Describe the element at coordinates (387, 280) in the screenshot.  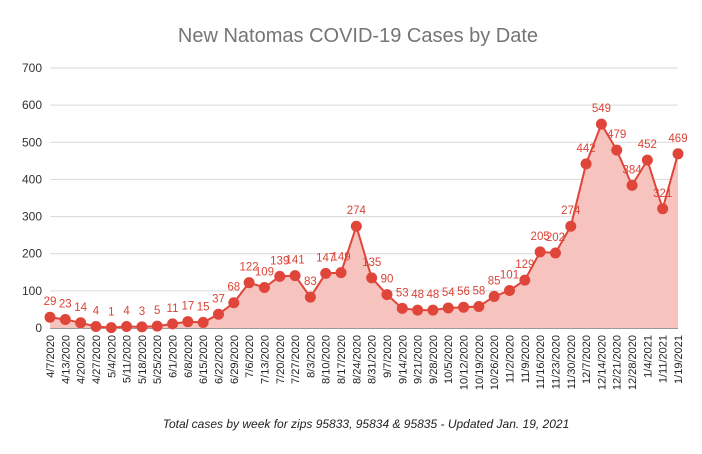
I see `data-label: 90` at that location.